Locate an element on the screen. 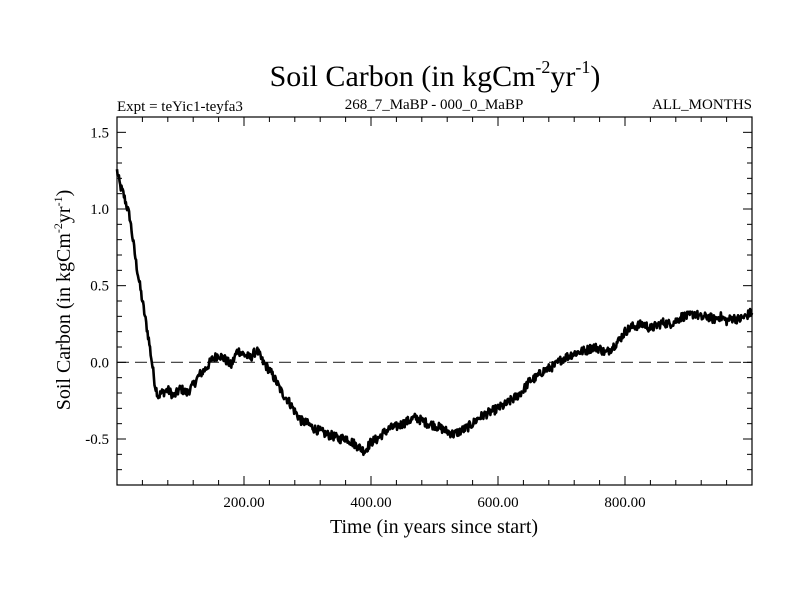  chart-title-sup1: -2 is located at coordinates (542, 67).